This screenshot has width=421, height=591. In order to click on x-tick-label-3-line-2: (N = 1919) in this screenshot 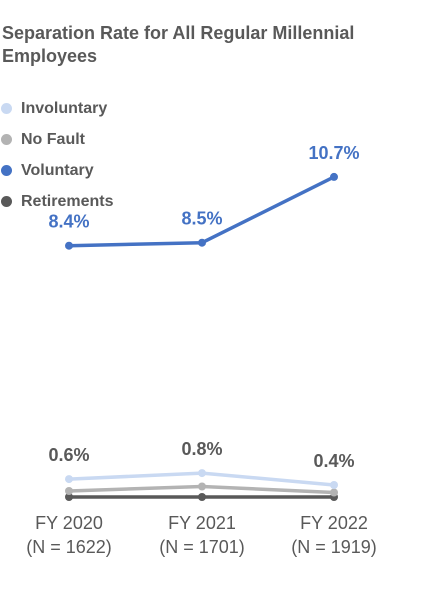, I will do `click(334, 547)`.